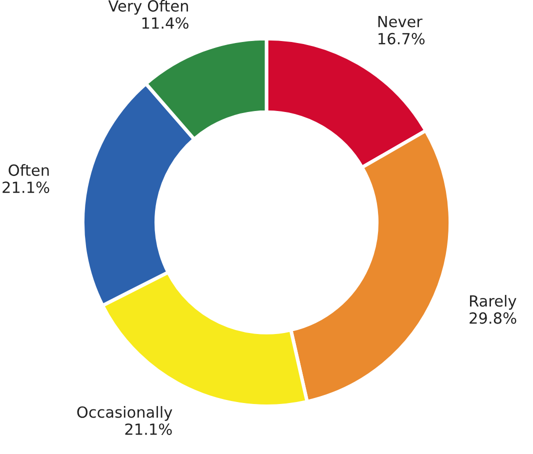  I want to click on slice-label: Occasionally, so click(124, 413).